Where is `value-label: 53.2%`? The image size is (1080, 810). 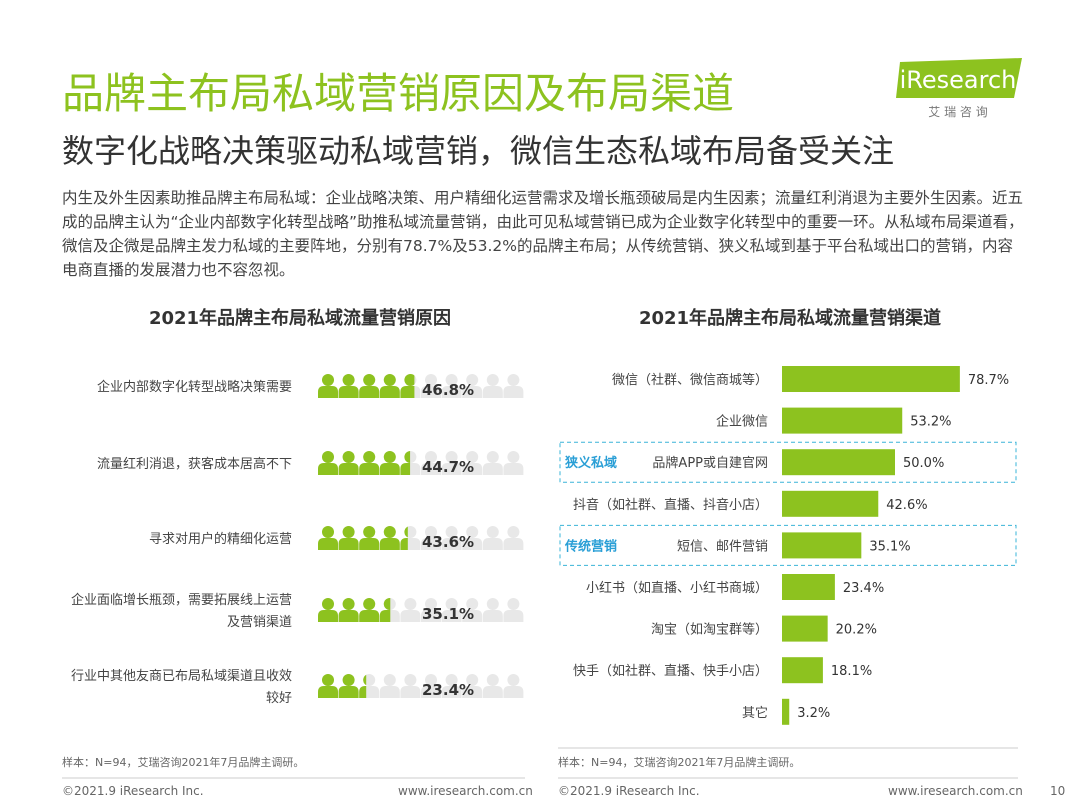
value-label: 53.2% is located at coordinates (930, 422).